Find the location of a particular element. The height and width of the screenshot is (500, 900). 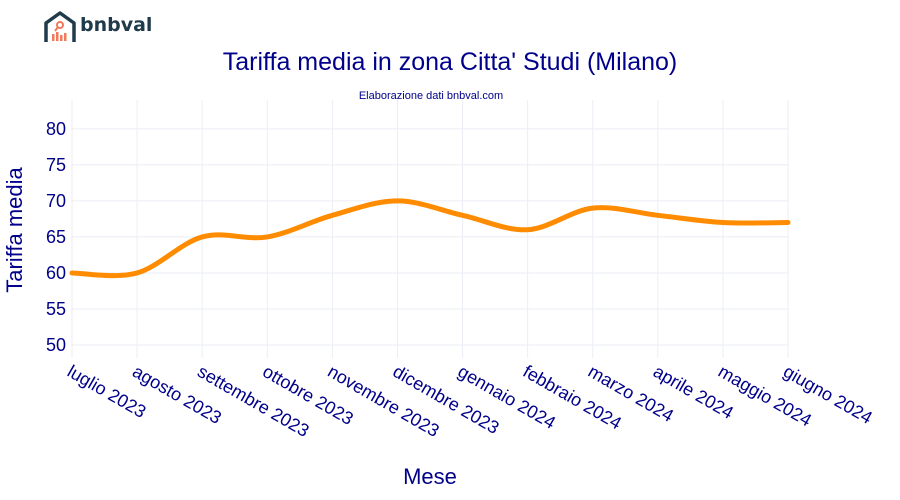

y-tick-label: 65 is located at coordinates (56, 237).